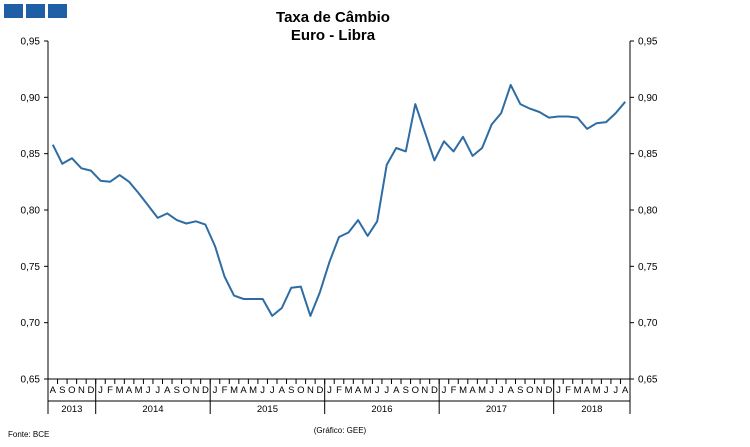 The width and height of the screenshot is (750, 447). I want to click on logo, so click(35, 11).